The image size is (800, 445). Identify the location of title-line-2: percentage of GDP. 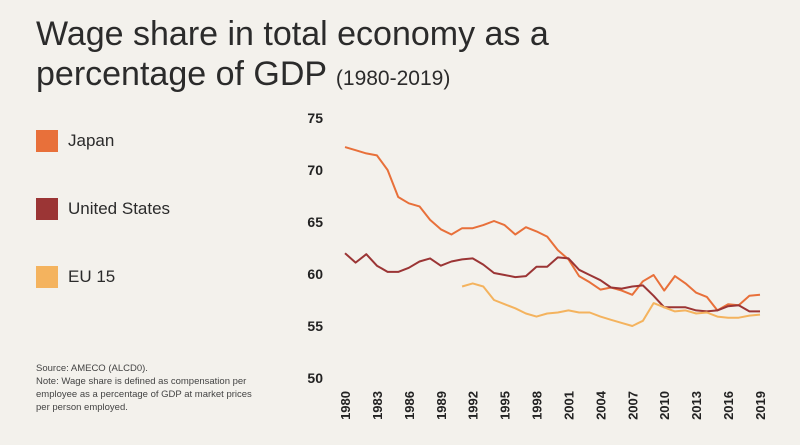
(181, 74).